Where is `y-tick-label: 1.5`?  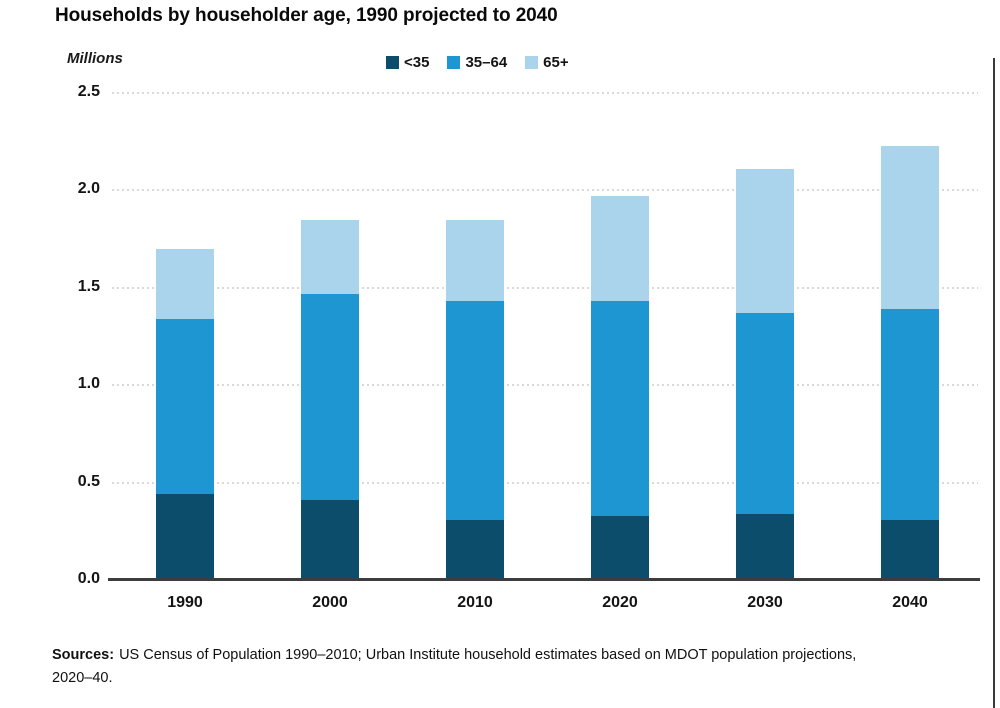 y-tick-label: 1.5 is located at coordinates (88, 286).